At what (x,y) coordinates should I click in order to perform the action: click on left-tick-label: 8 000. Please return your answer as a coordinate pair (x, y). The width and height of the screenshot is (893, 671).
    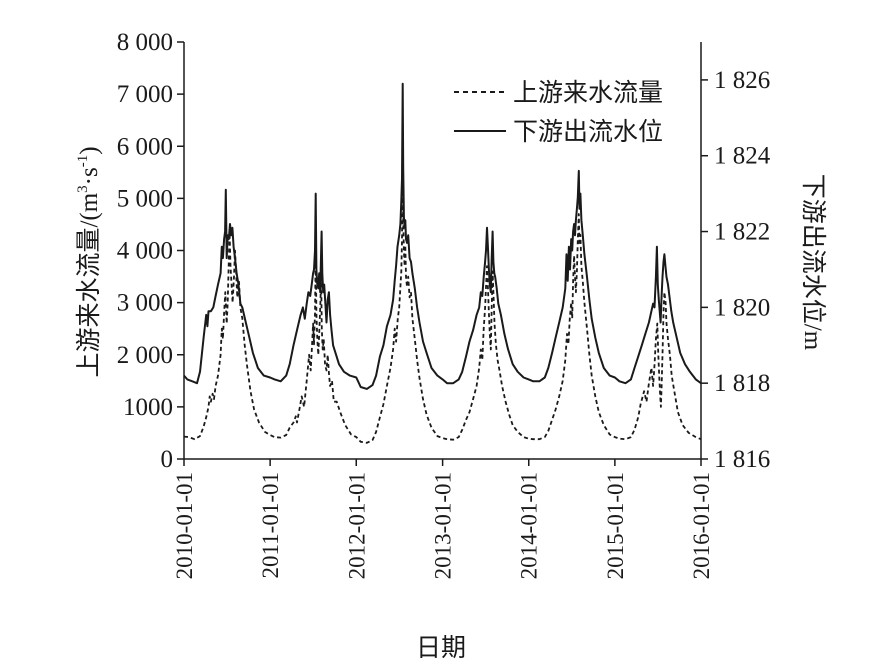
    Looking at the image, I should click on (145, 42).